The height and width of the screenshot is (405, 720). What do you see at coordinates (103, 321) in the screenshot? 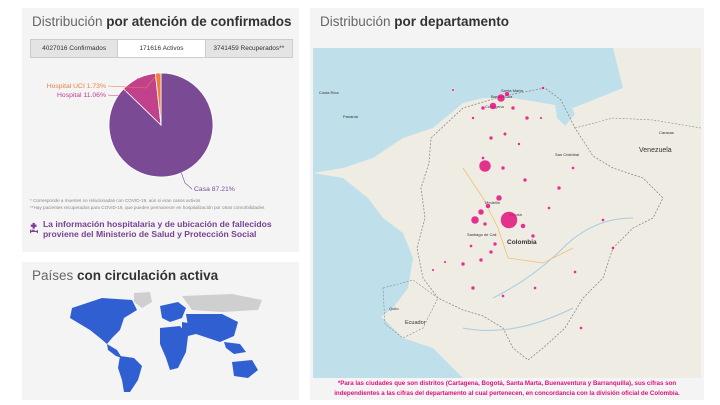
I see `north-america-shape` at bounding box center [103, 321].